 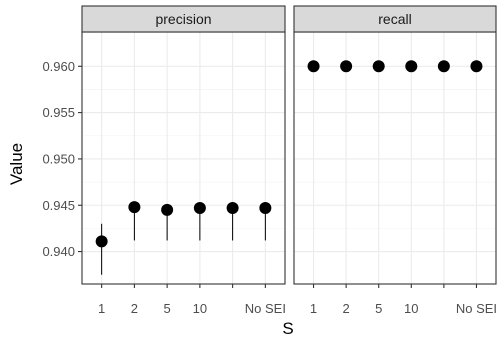 What do you see at coordinates (58, 251) in the screenshot?
I see `y-tick-label: 0.940` at bounding box center [58, 251].